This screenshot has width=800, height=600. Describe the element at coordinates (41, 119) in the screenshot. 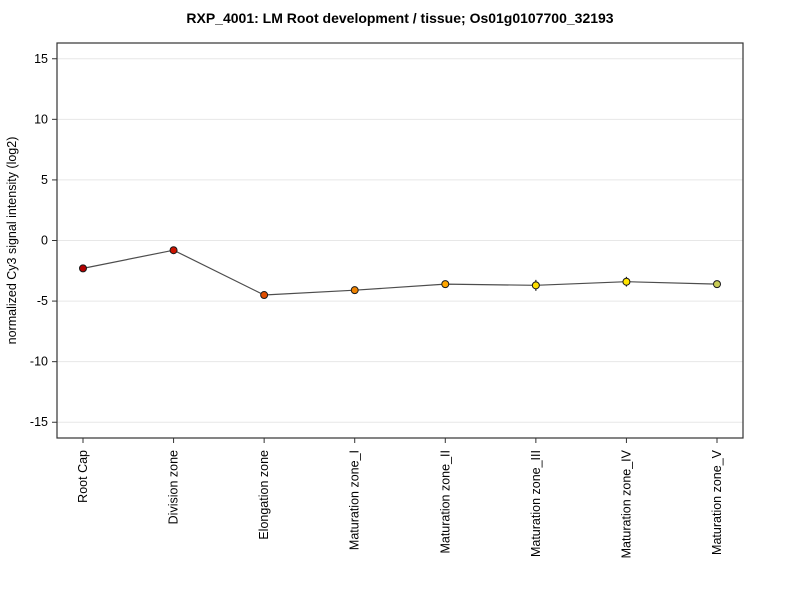

I see `y-tick-label: 10` at that location.